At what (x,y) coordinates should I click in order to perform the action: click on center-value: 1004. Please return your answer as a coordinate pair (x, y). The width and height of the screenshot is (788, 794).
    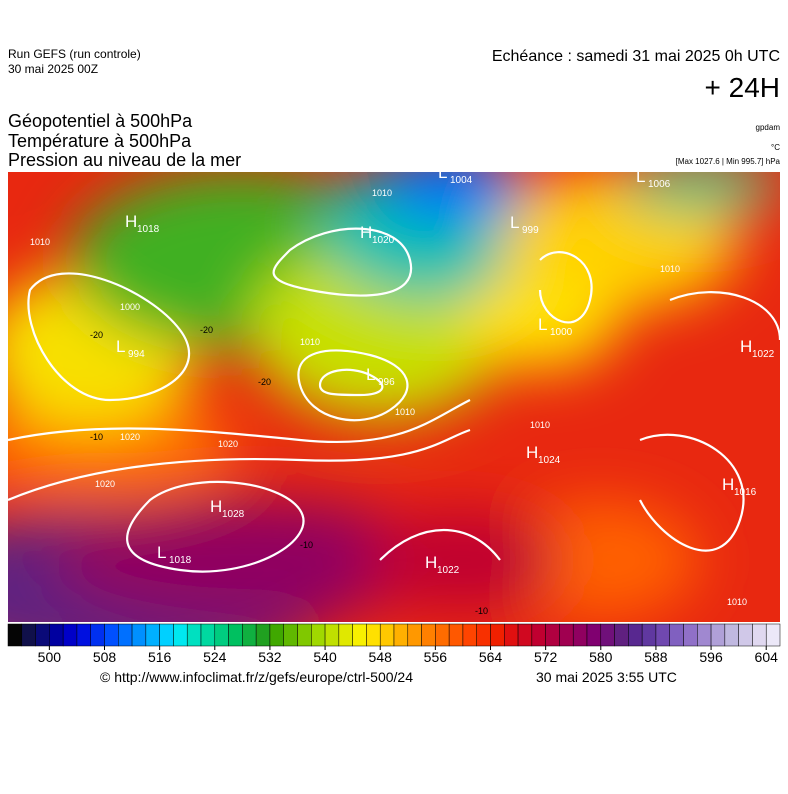
    Looking at the image, I should click on (461, 180).